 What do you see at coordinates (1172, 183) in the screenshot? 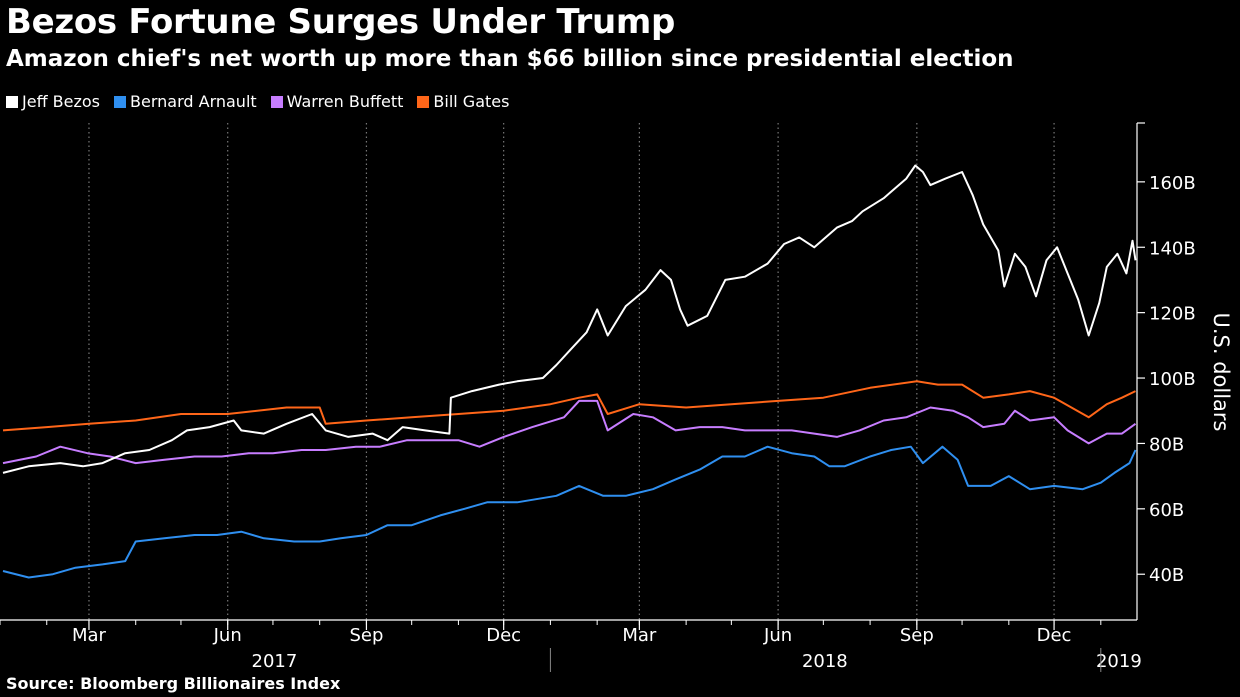
I see `y-tick-label-6: 160B` at bounding box center [1172, 183].